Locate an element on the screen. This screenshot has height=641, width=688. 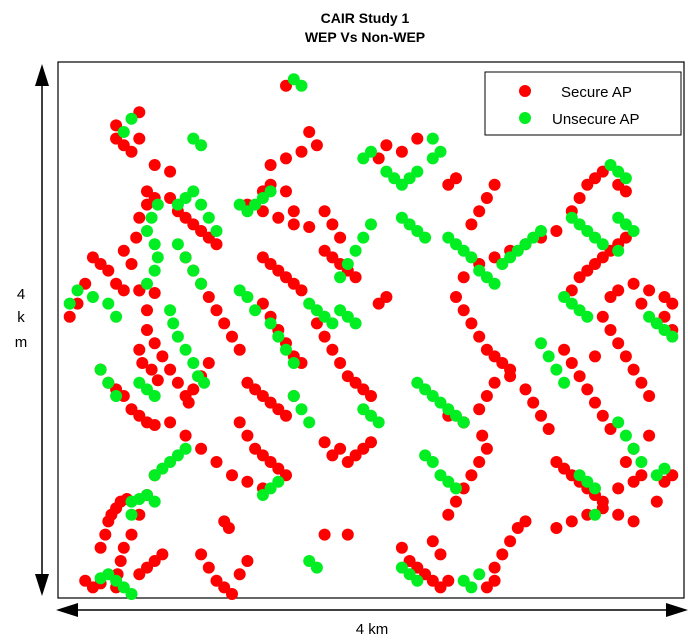
y-axis-label-line-2: k is located at coordinates (21, 317).